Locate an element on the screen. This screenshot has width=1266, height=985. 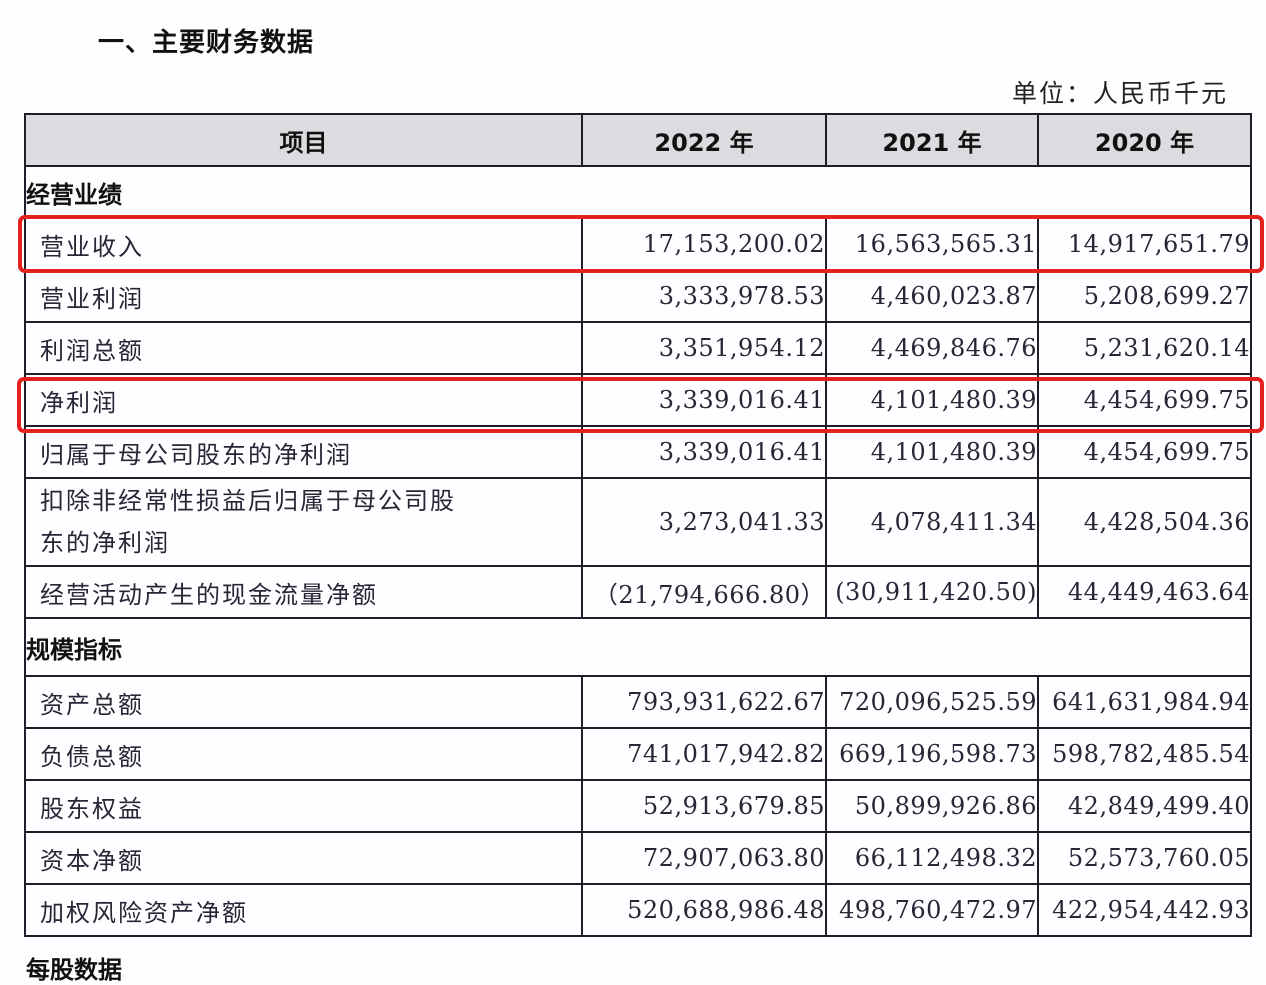
header-2022: 2022 年 is located at coordinates (704, 140).